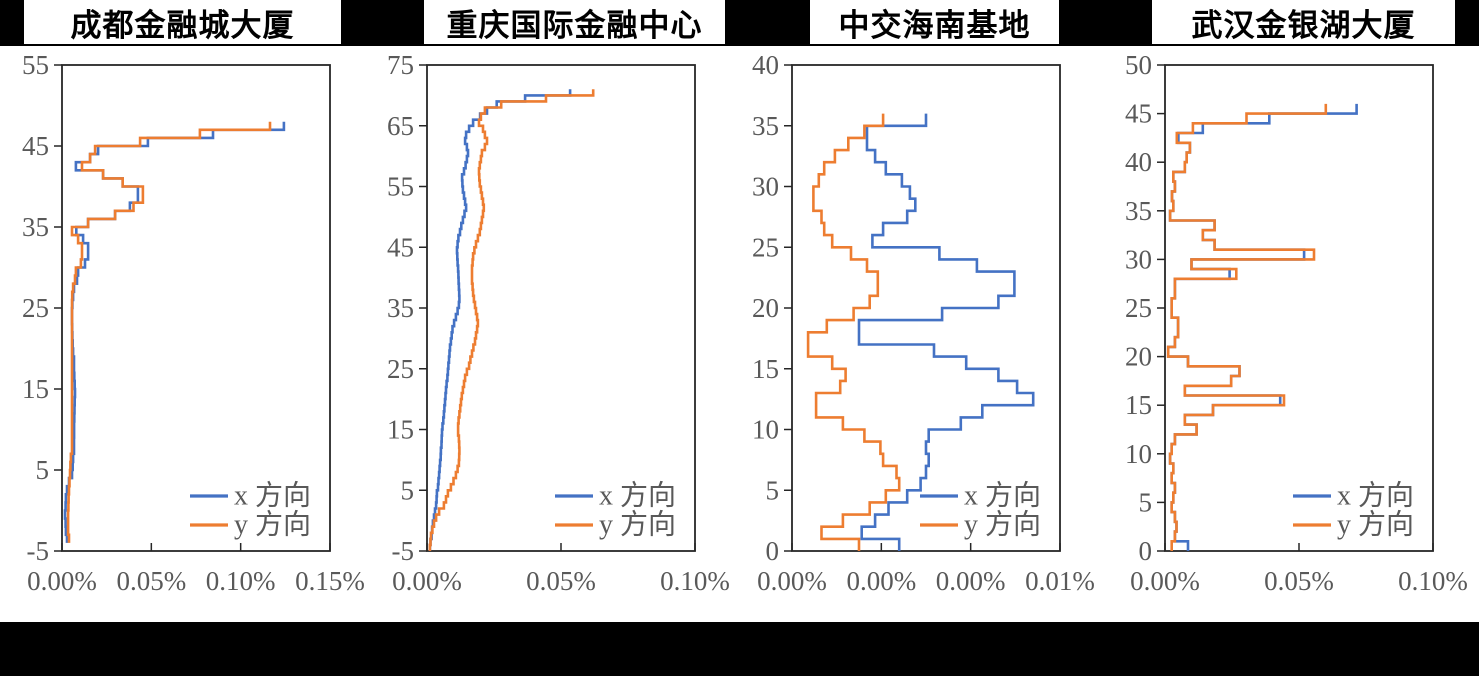  Describe the element at coordinates (934, 25) in the screenshot. I see `panel-title-3: 中交海南基地` at that location.